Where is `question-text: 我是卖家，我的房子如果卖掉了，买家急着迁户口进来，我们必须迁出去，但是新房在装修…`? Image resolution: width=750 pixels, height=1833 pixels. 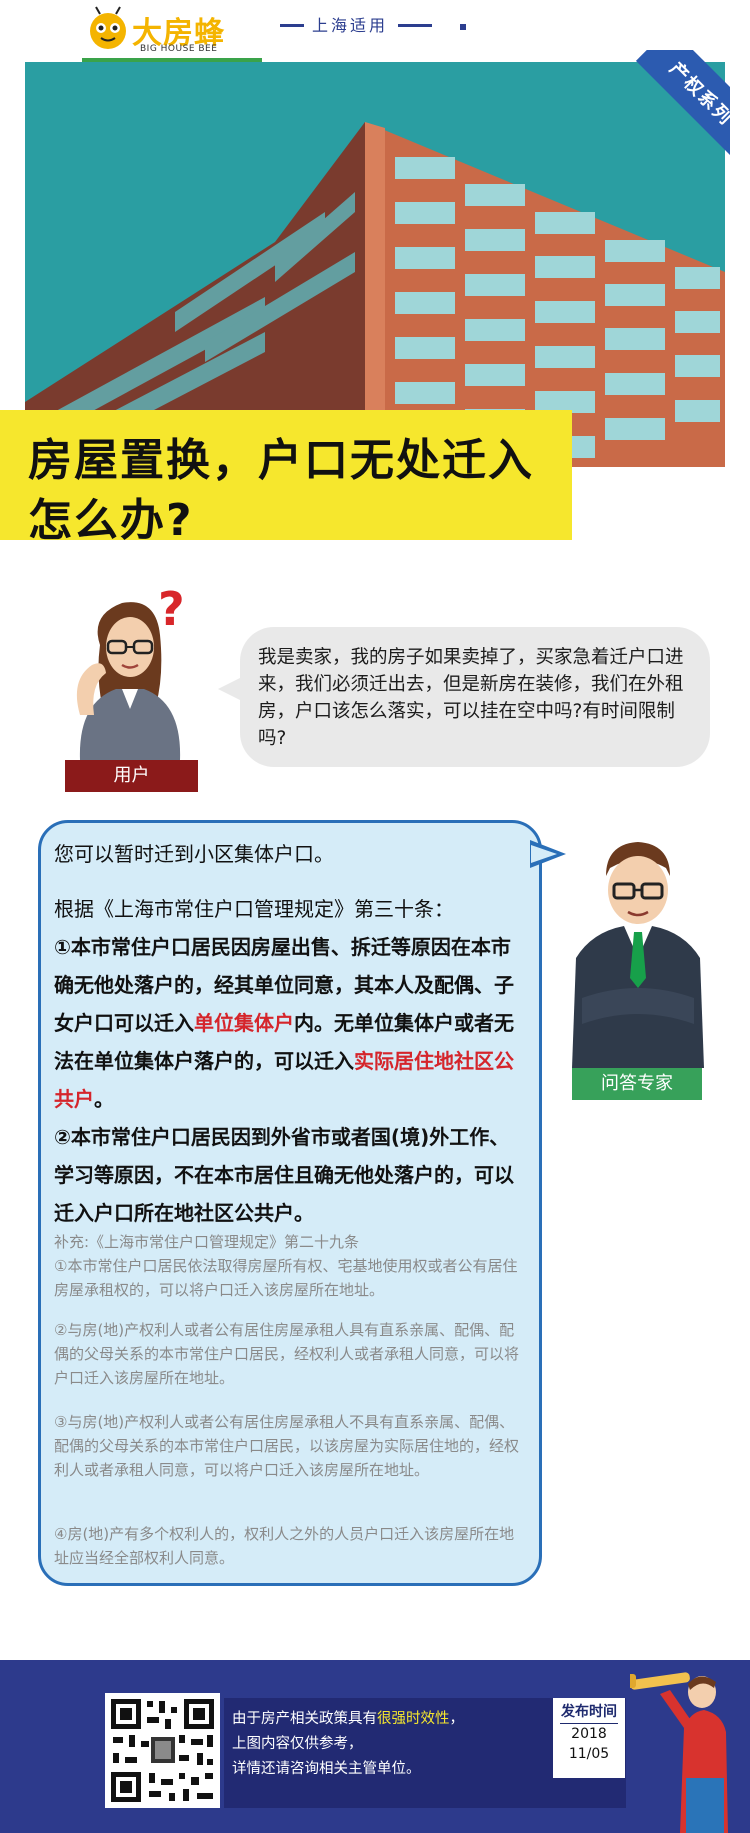
question-text: 我是卖家，我的房子如果卖掉了，买家急着迁户口进来，我们必须迁出去，但是新房在装修… is located at coordinates (471, 698).